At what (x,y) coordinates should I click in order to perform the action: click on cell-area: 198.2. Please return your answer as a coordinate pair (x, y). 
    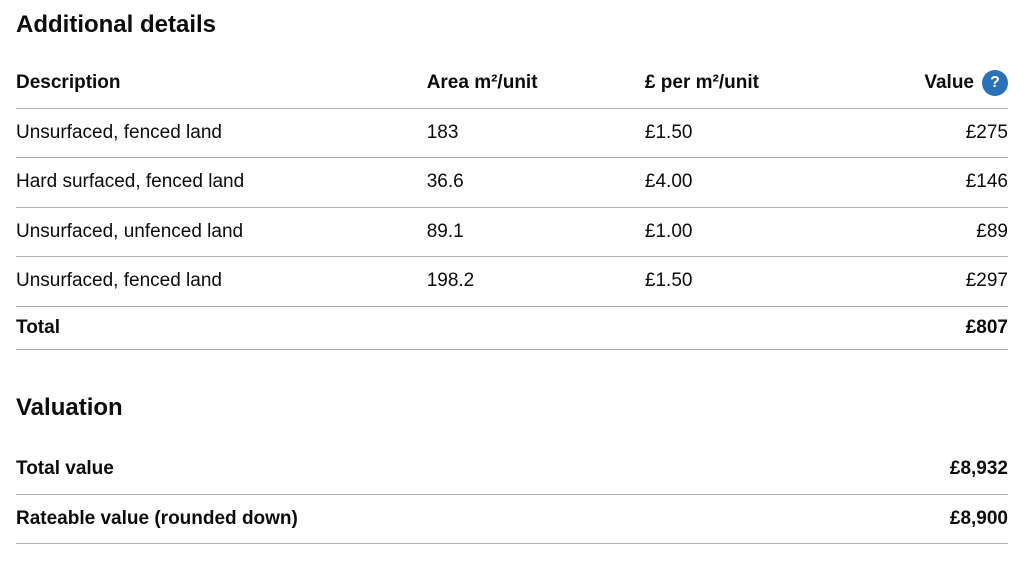
    Looking at the image, I should click on (535, 281).